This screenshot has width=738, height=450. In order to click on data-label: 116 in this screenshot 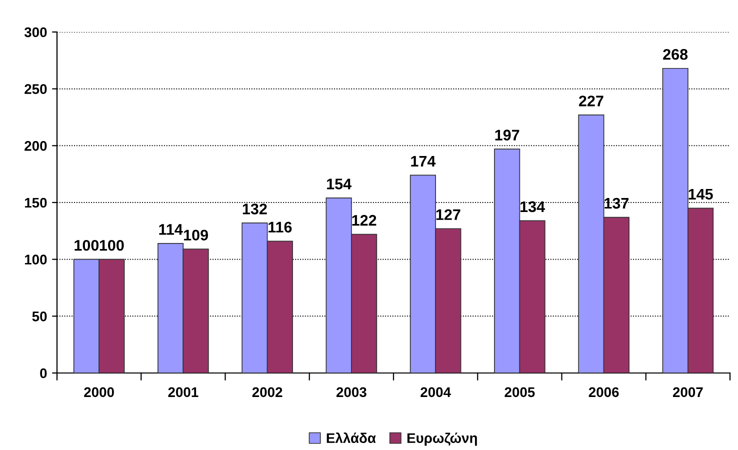, I will do `click(280, 227)`.